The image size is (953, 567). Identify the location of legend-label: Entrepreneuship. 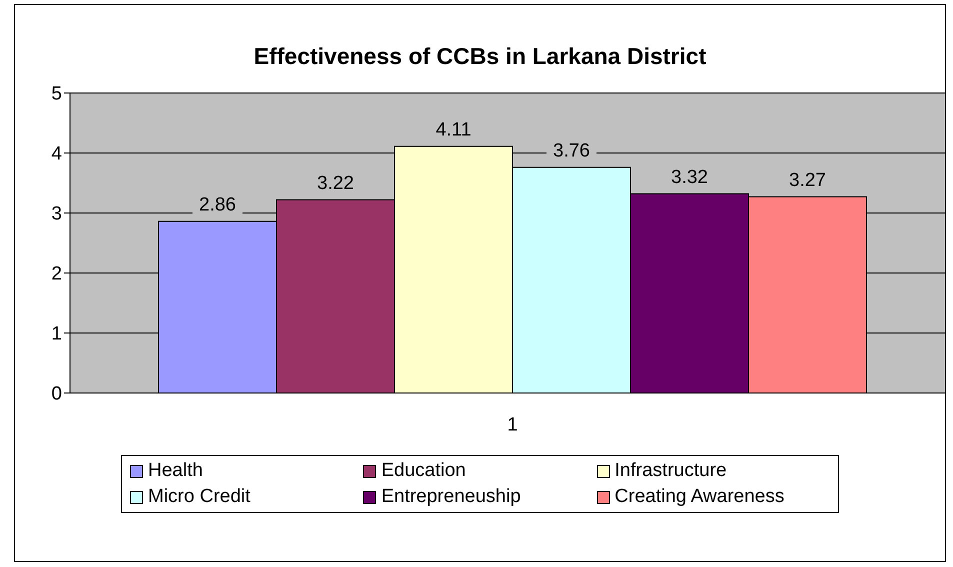
(451, 497).